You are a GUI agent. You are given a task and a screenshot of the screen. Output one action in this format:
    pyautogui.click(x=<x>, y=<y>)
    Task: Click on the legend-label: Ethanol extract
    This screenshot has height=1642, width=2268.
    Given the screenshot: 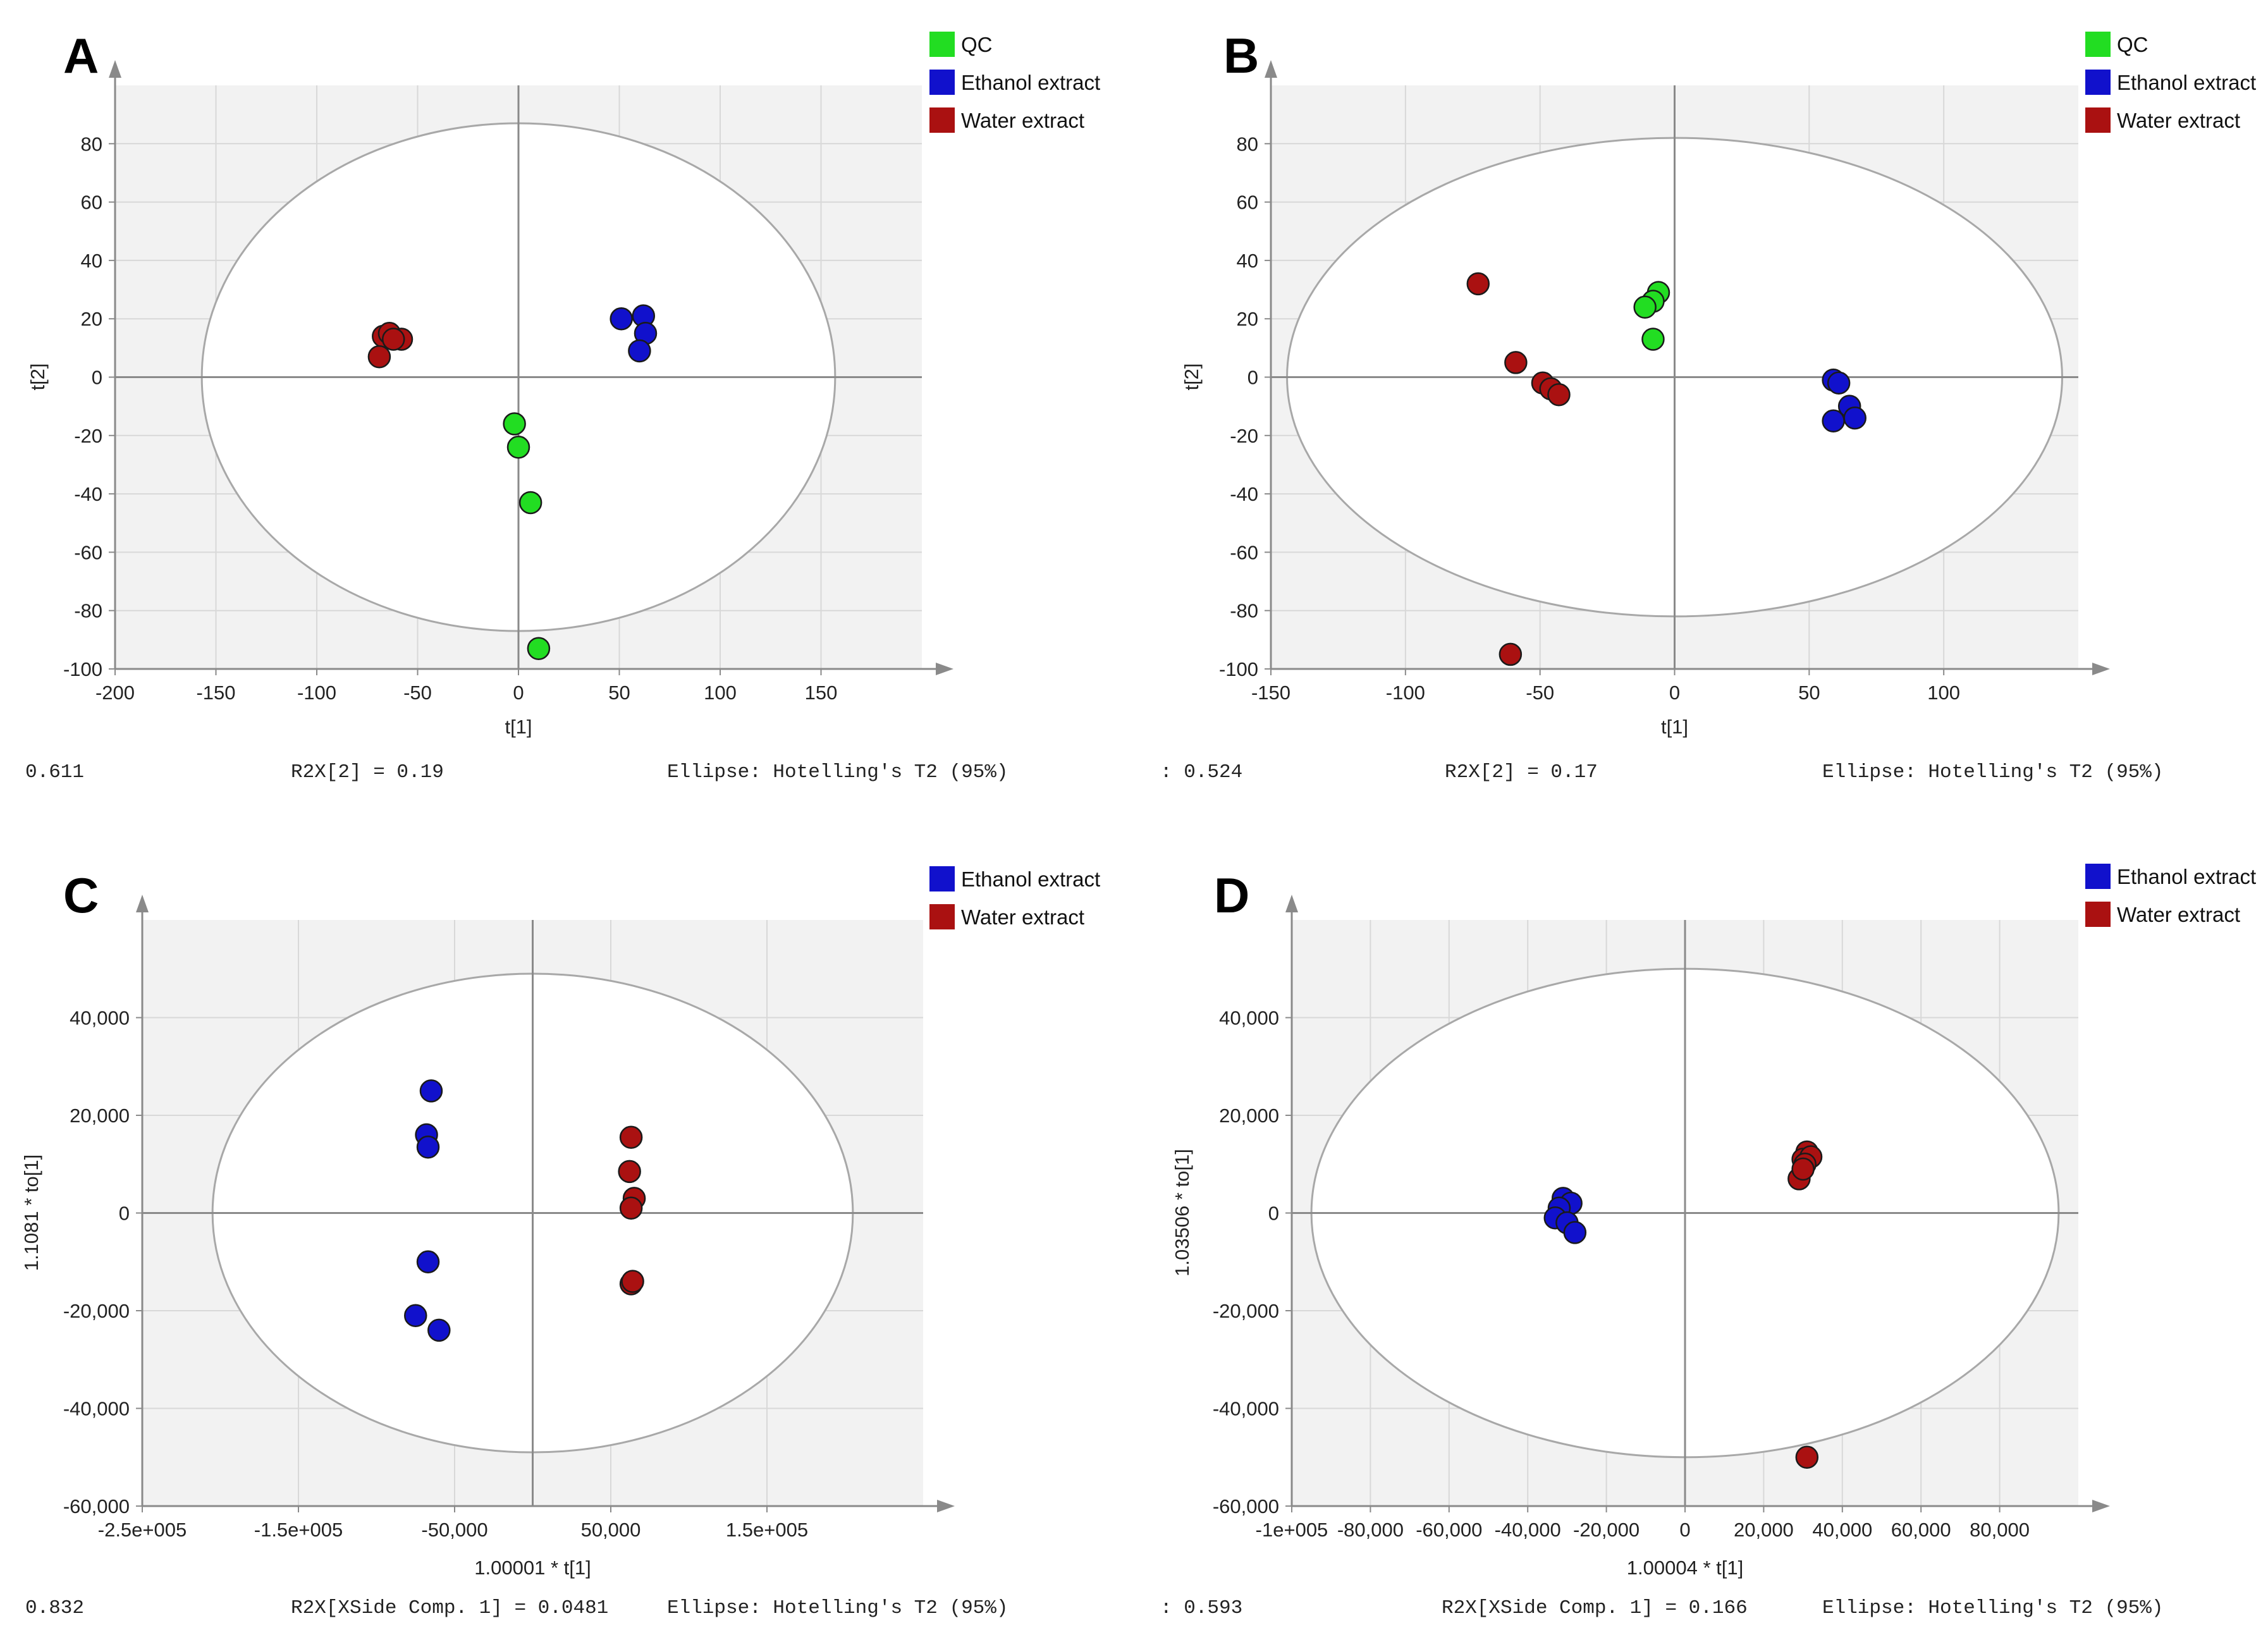 What is the action you would take?
    pyautogui.click(x=2186, y=83)
    